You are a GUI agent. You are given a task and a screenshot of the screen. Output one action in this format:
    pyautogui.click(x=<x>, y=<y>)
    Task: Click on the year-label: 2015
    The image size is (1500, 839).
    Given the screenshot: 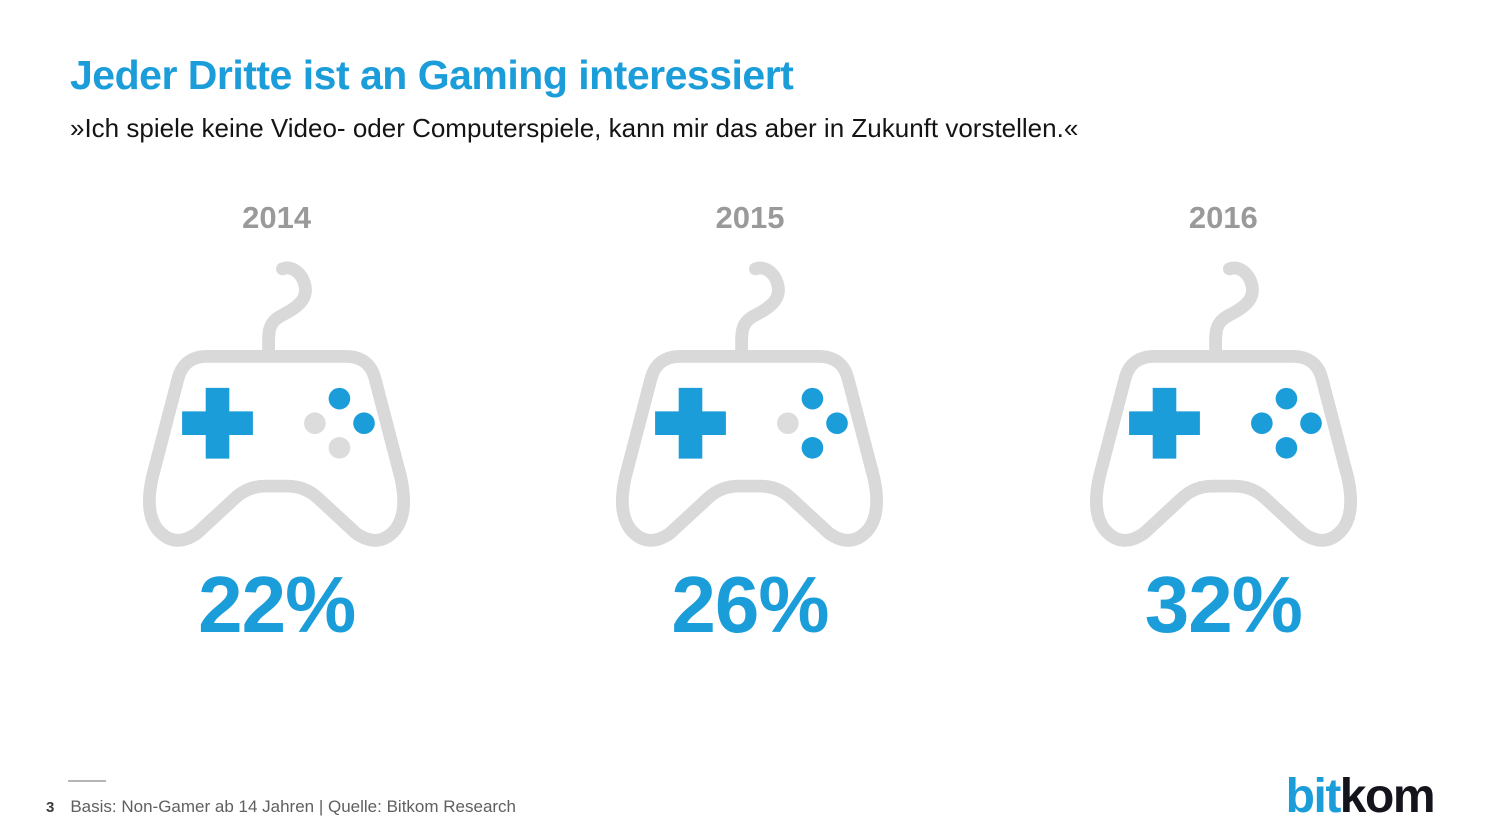 What is the action you would take?
    pyautogui.click(x=750, y=217)
    